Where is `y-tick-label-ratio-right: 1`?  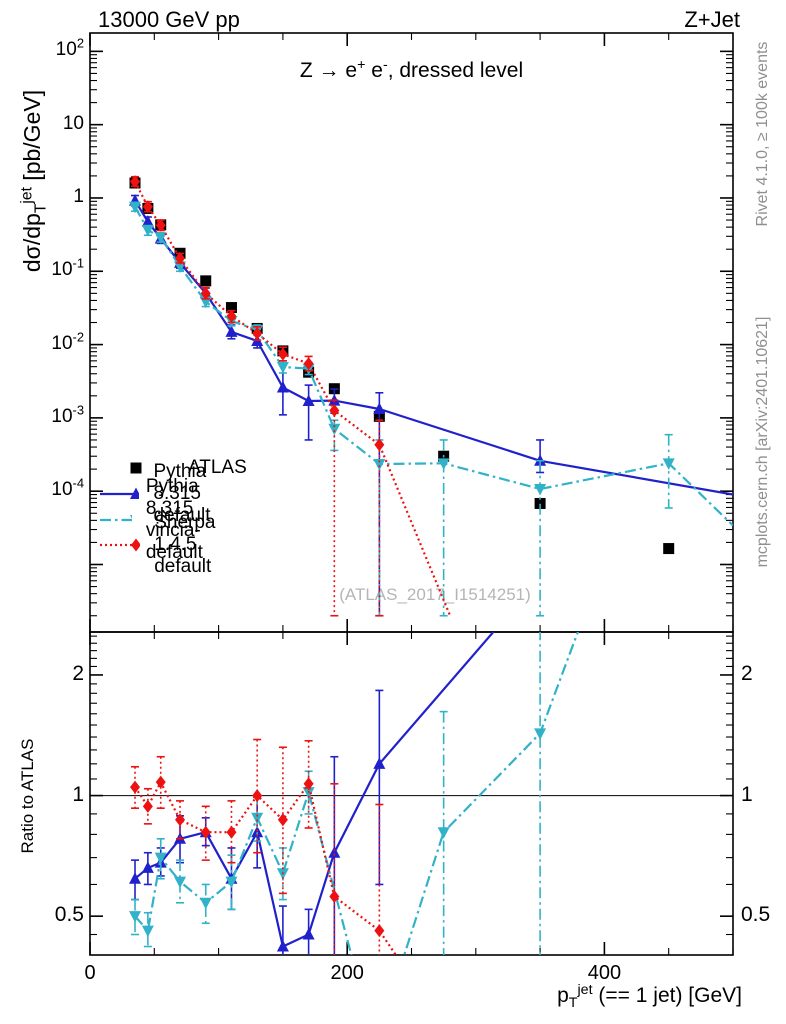
y-tick-label-ratio-right: 1 is located at coordinates (747, 794).